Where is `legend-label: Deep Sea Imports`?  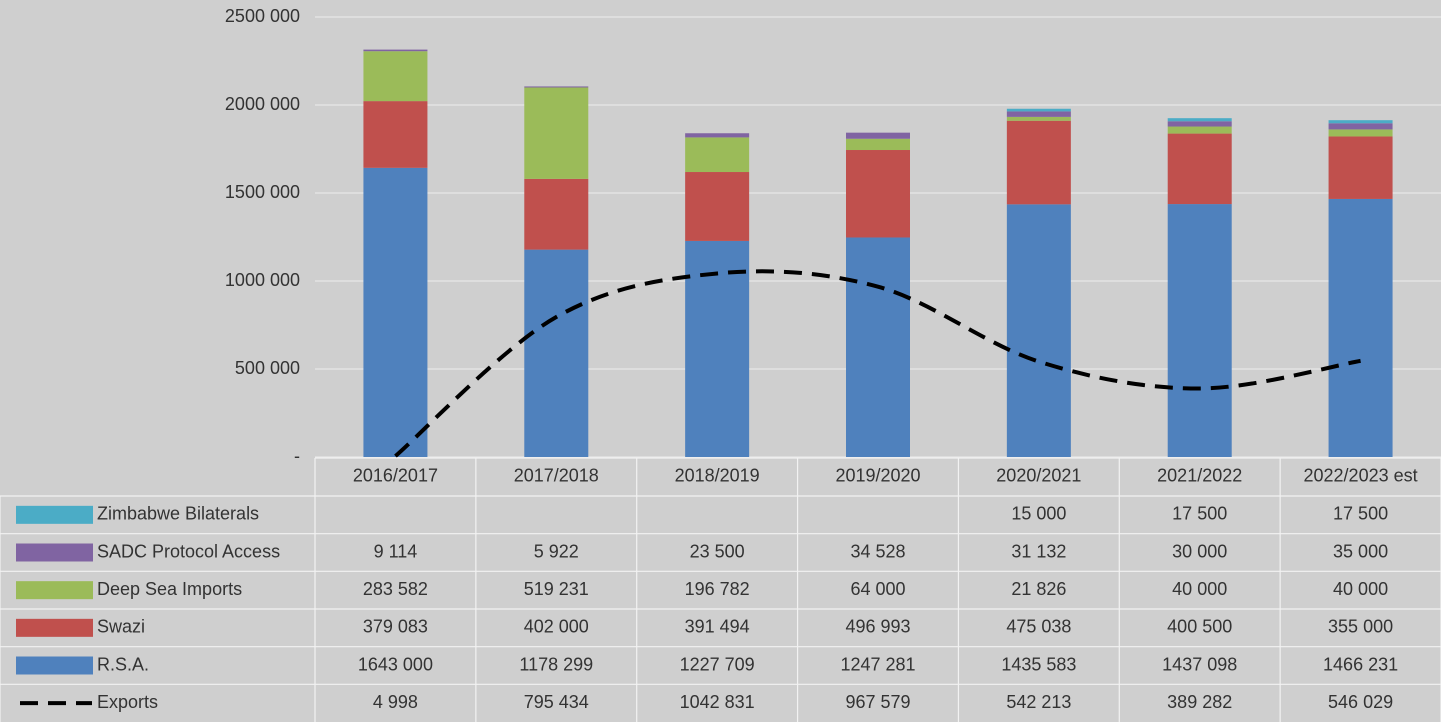
legend-label: Deep Sea Imports is located at coordinates (169, 589).